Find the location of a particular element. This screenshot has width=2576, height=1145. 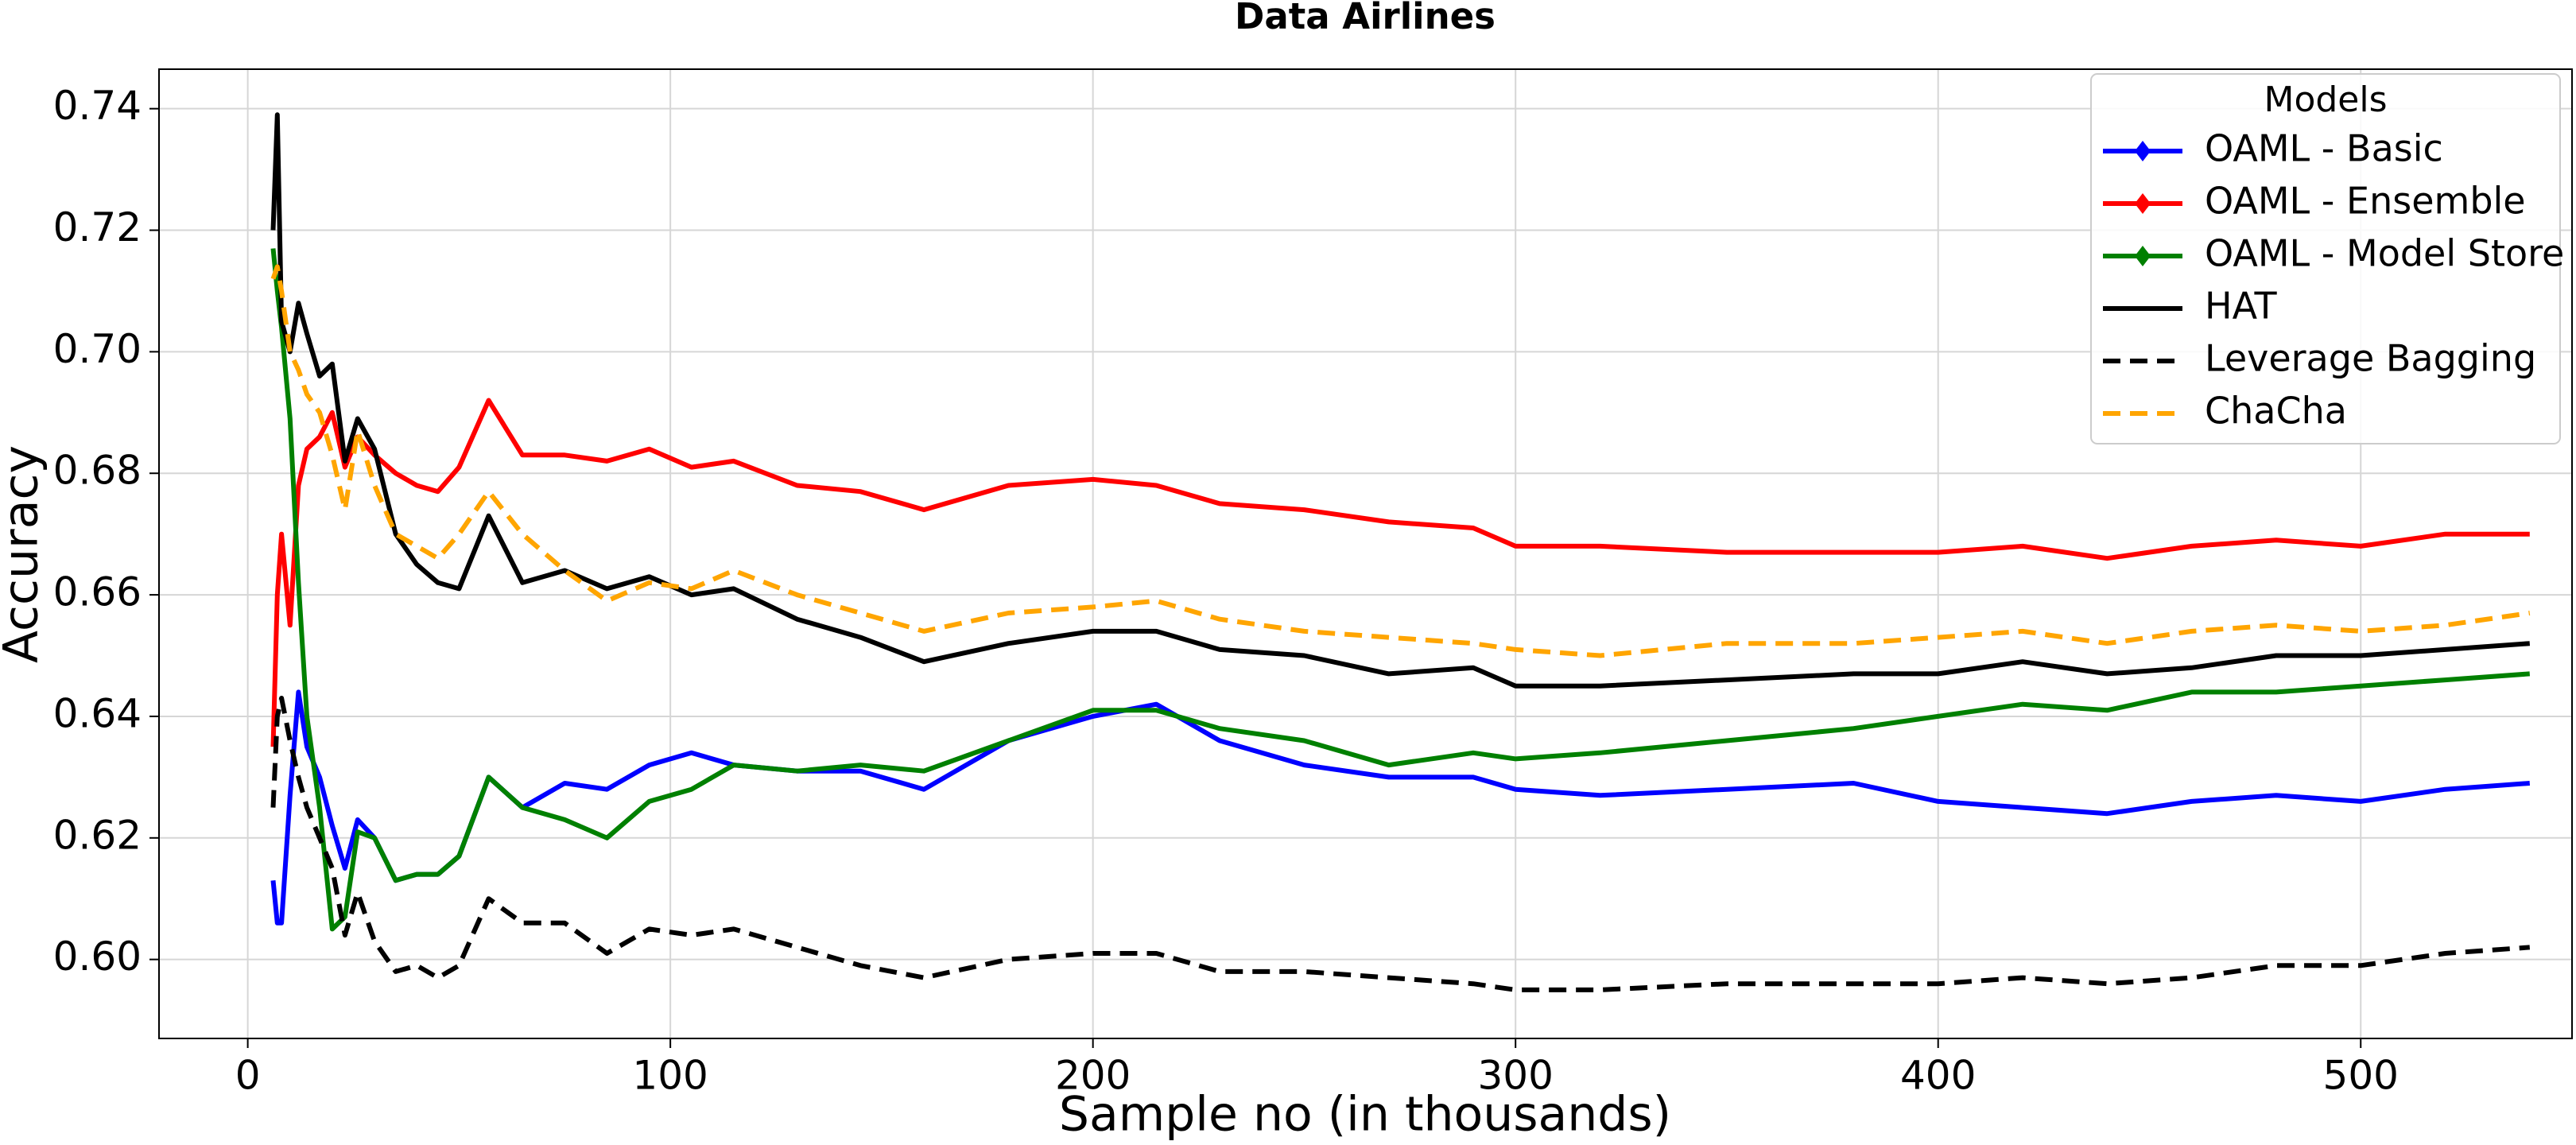

chart-title: Data Airlines is located at coordinates (1366, 18).